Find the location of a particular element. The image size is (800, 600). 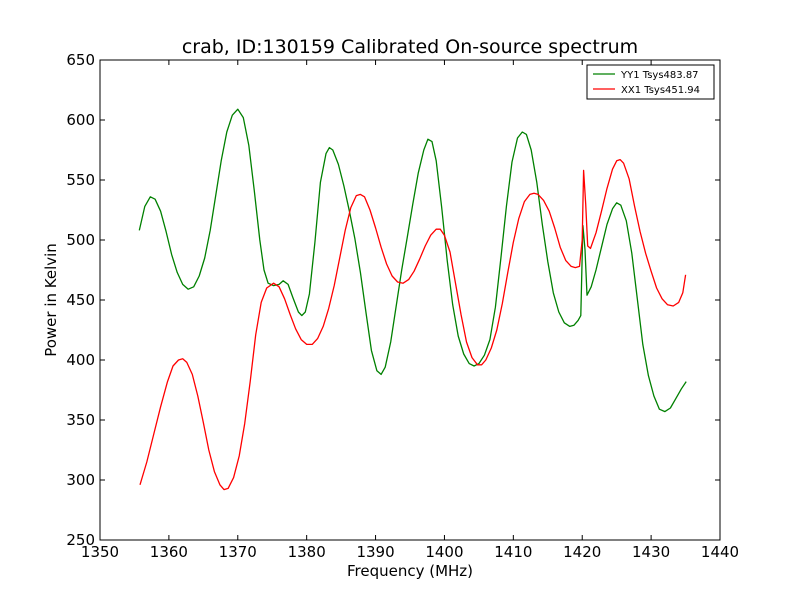

y-axis-label: Power in Kelvin is located at coordinates (51, 300).